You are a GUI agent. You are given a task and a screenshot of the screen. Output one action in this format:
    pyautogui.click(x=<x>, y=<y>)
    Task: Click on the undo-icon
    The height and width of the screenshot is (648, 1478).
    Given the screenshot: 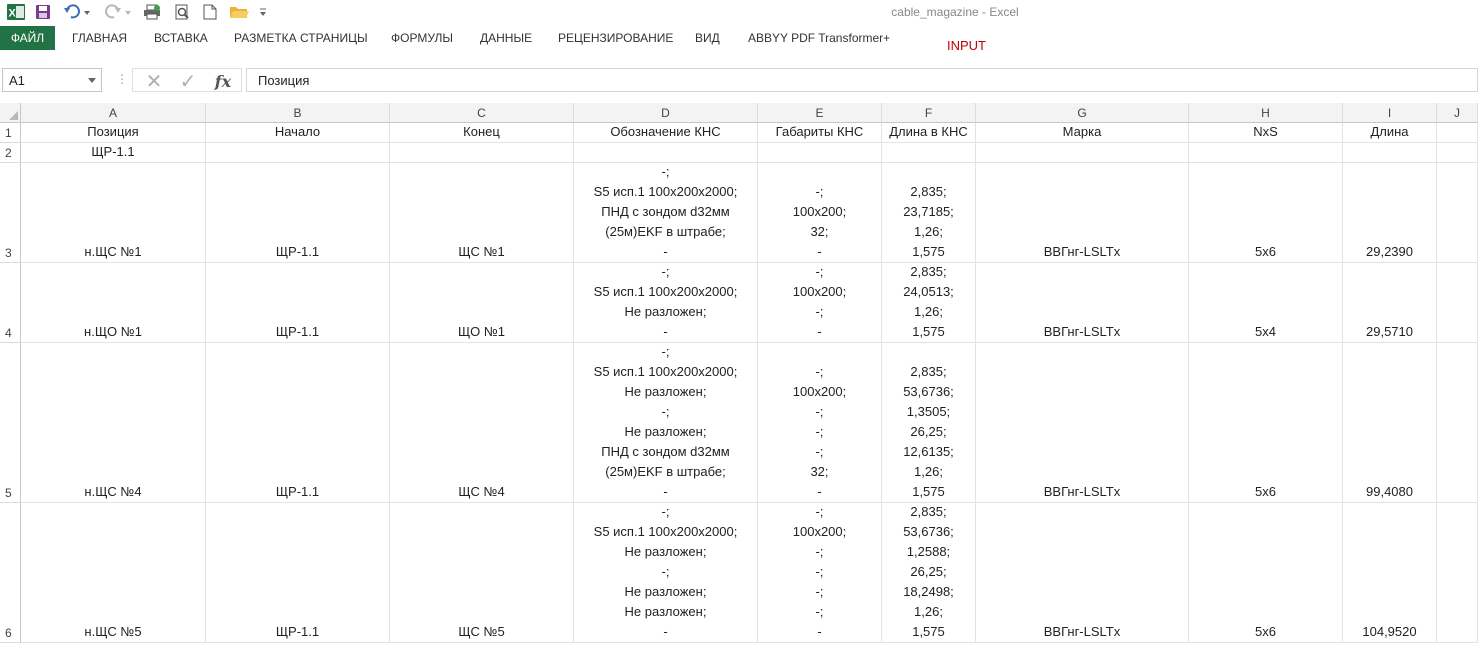 What is the action you would take?
    pyautogui.click(x=77, y=12)
    